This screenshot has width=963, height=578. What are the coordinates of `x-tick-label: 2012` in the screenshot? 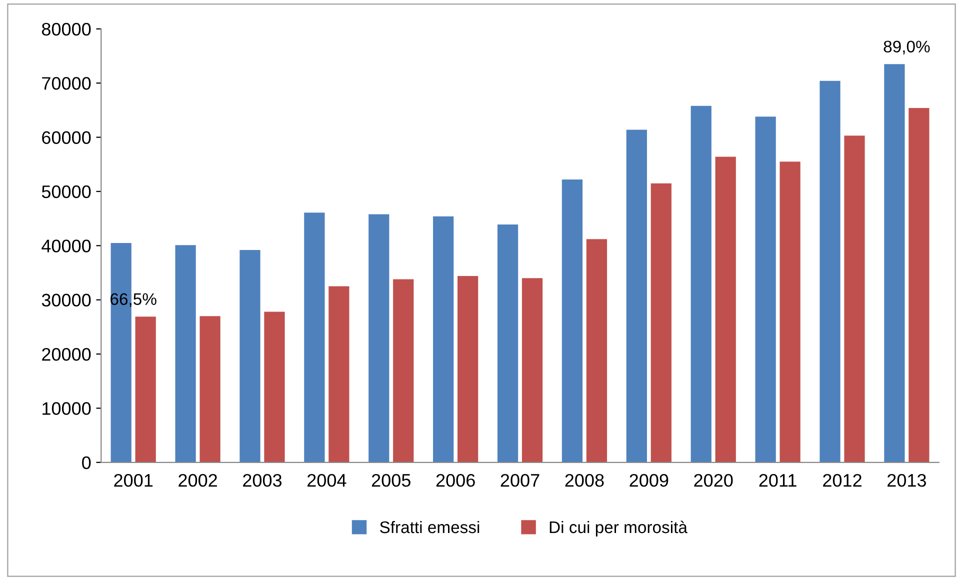 It's located at (842, 480).